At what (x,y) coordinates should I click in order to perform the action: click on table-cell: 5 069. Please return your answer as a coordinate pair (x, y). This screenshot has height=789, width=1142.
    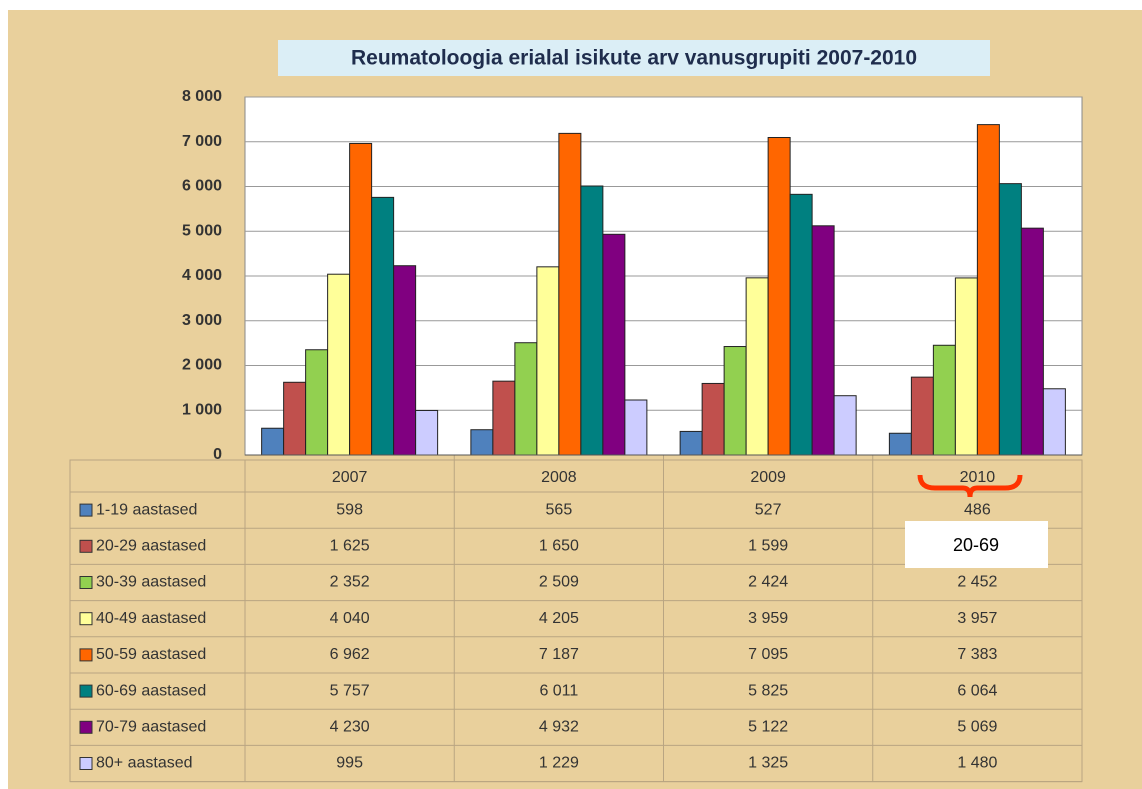
    Looking at the image, I should click on (977, 727).